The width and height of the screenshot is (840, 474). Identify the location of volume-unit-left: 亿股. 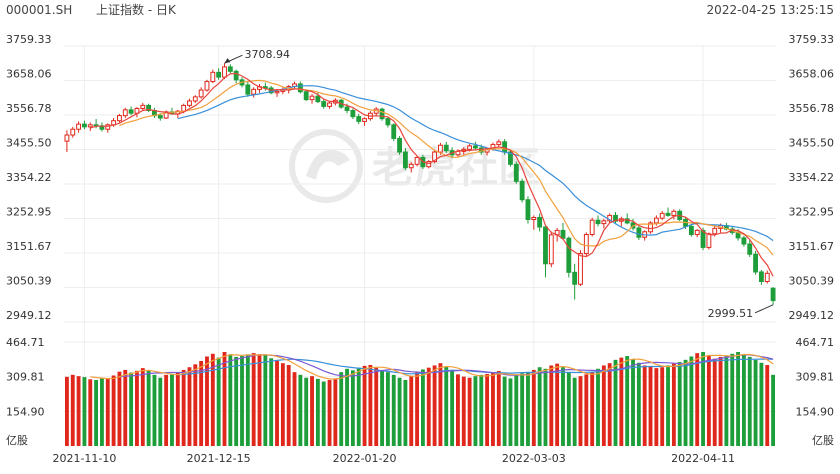
(17, 440).